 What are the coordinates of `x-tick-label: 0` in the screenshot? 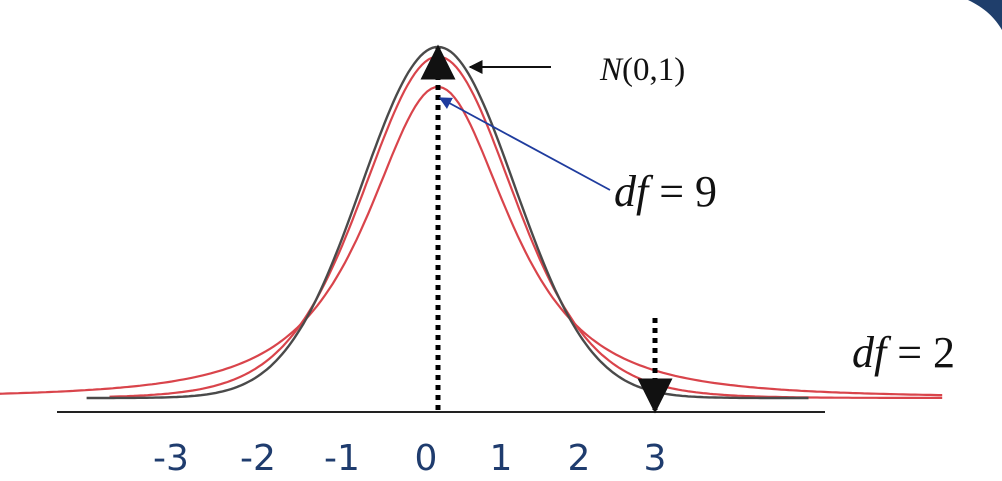 It's located at (426, 458).